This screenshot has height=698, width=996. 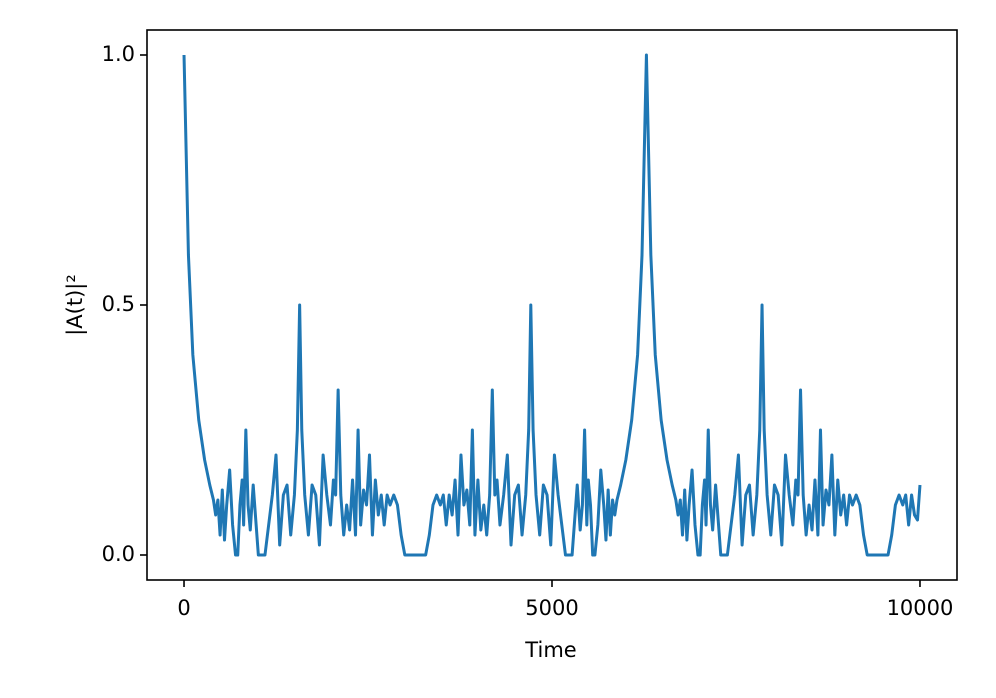 What do you see at coordinates (551, 608) in the screenshot?
I see `x-tick-label: 5000` at bounding box center [551, 608].